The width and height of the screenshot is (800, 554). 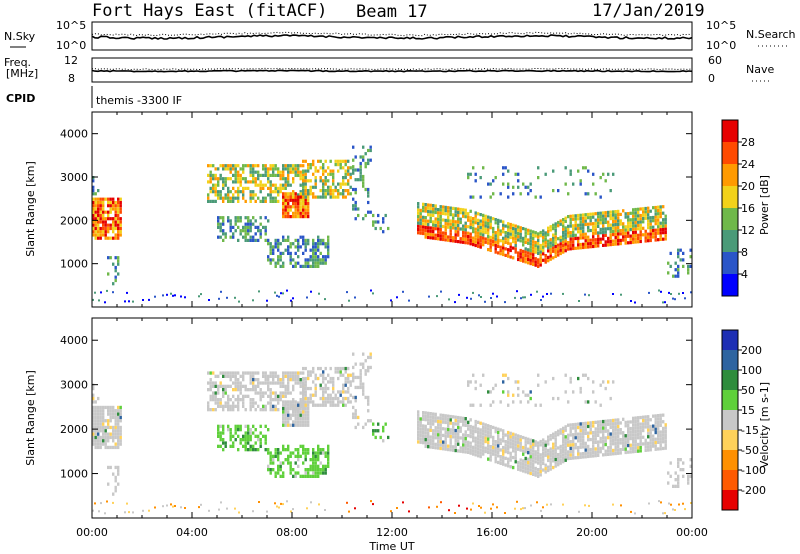 I want to click on colorbar-cell, so click(x=730, y=460).